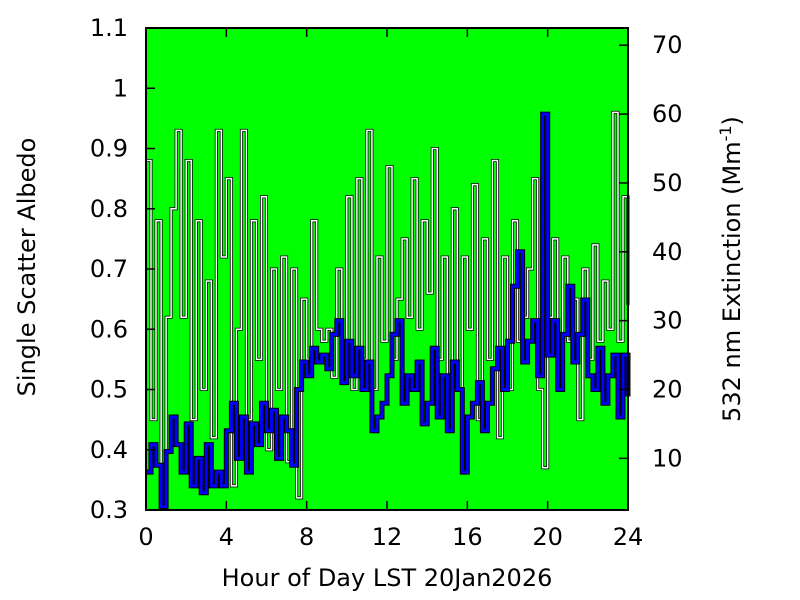 Image resolution: width=800 pixels, height=600 pixels. What do you see at coordinates (226, 537) in the screenshot?
I see `x-tick-label: 4` at bounding box center [226, 537].